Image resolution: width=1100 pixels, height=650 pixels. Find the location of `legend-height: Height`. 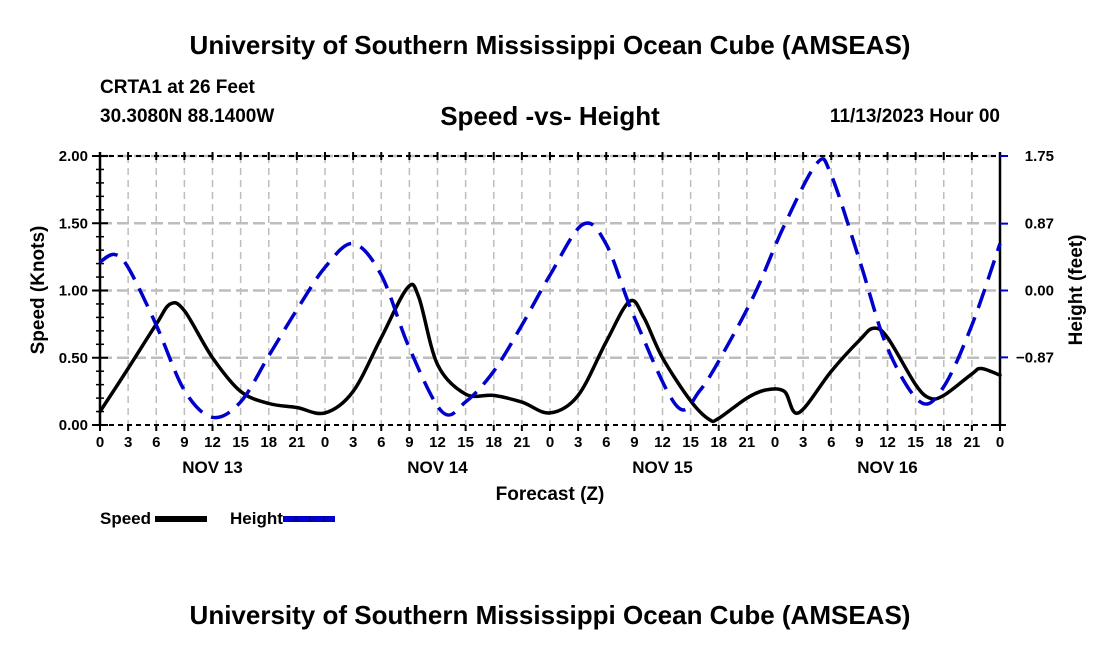

legend-height: Height is located at coordinates (282, 519).